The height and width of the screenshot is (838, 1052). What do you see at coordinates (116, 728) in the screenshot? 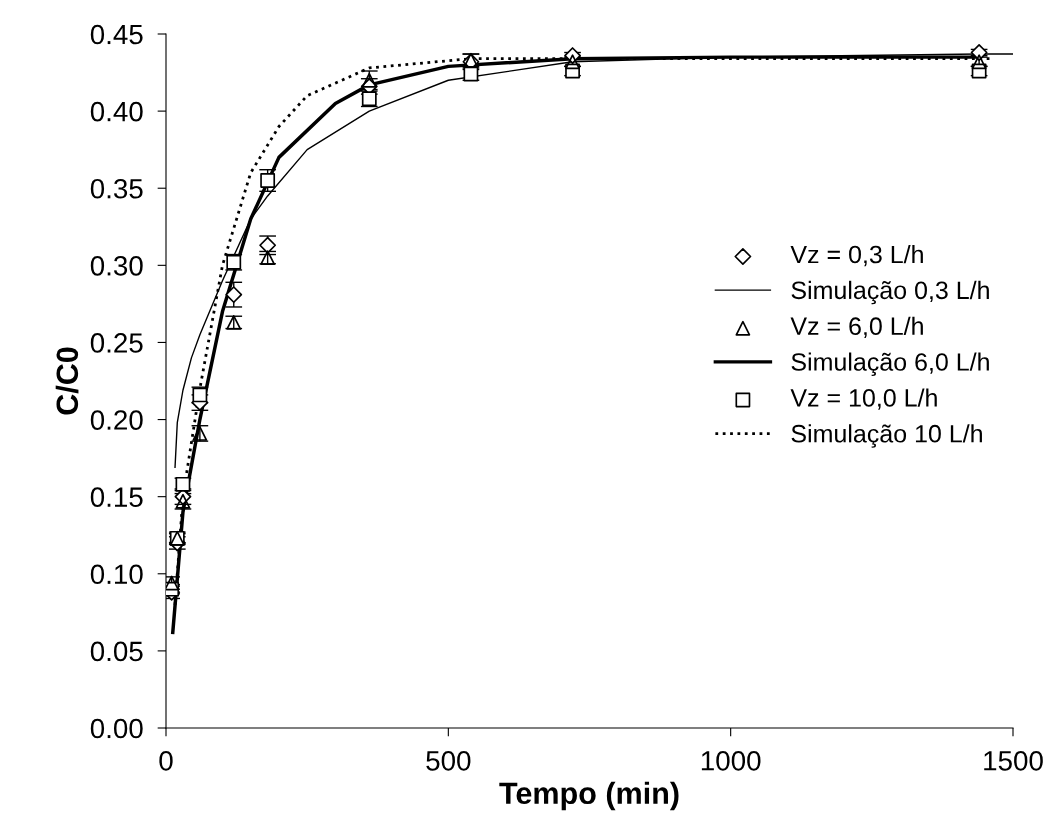
I see `y-tick-label: 0.00` at bounding box center [116, 728].